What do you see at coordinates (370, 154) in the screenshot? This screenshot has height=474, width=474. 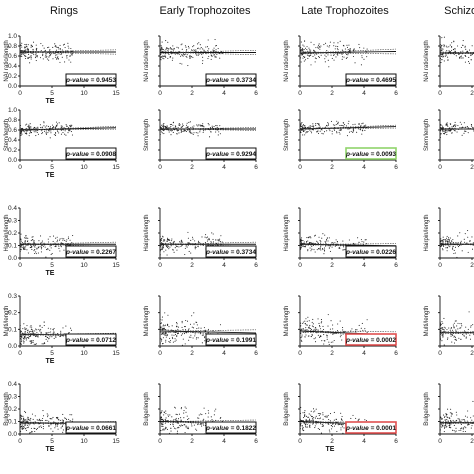 I see `pvalue-label: p-value = 0.0093` at bounding box center [370, 154].